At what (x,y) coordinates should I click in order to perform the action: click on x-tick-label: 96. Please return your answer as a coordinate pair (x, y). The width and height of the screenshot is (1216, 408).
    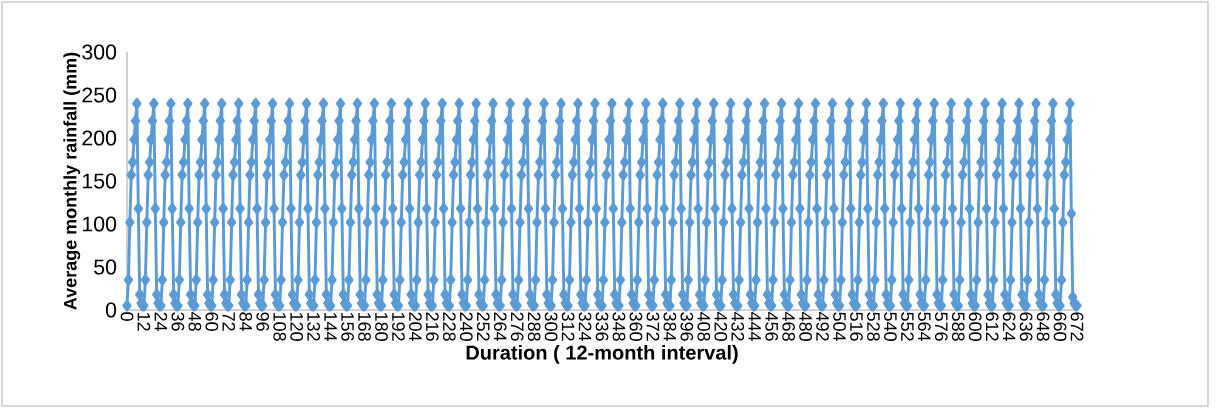
    Looking at the image, I should click on (263, 321).